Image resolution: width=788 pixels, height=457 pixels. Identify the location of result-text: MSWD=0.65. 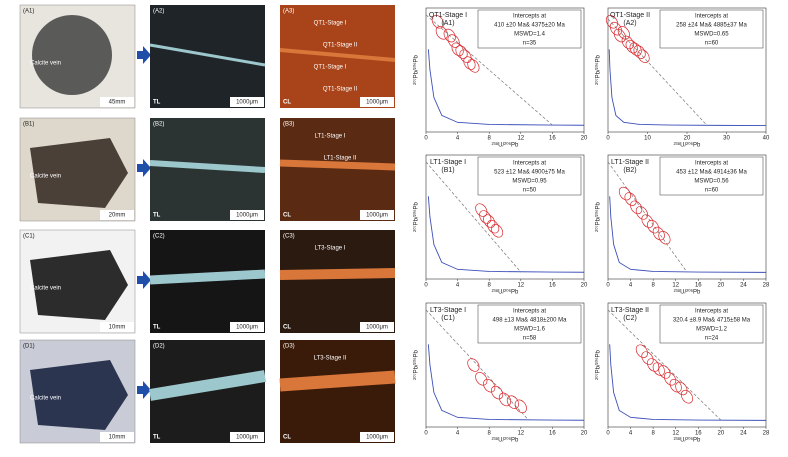
(711, 35).